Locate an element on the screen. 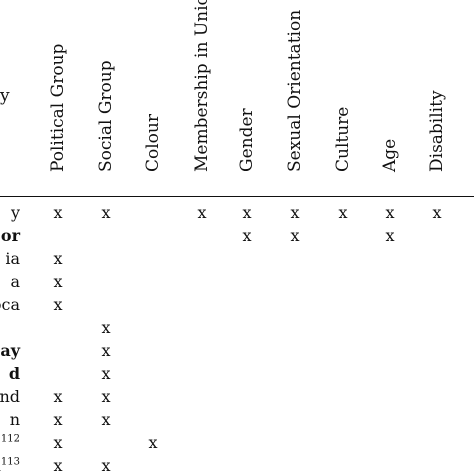  header-rule is located at coordinates (237, 196).